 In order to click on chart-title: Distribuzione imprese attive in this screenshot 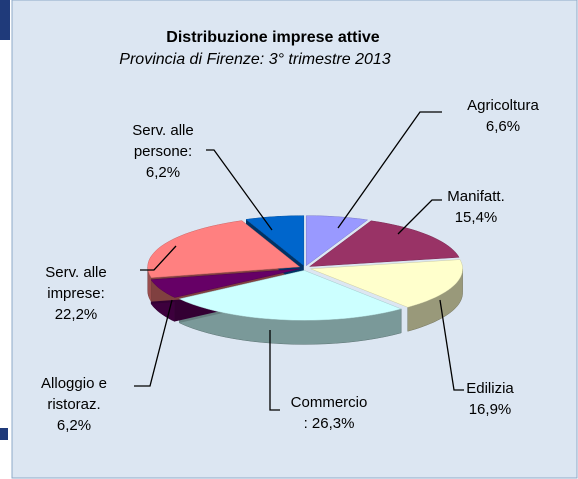, I will do `click(272, 37)`.